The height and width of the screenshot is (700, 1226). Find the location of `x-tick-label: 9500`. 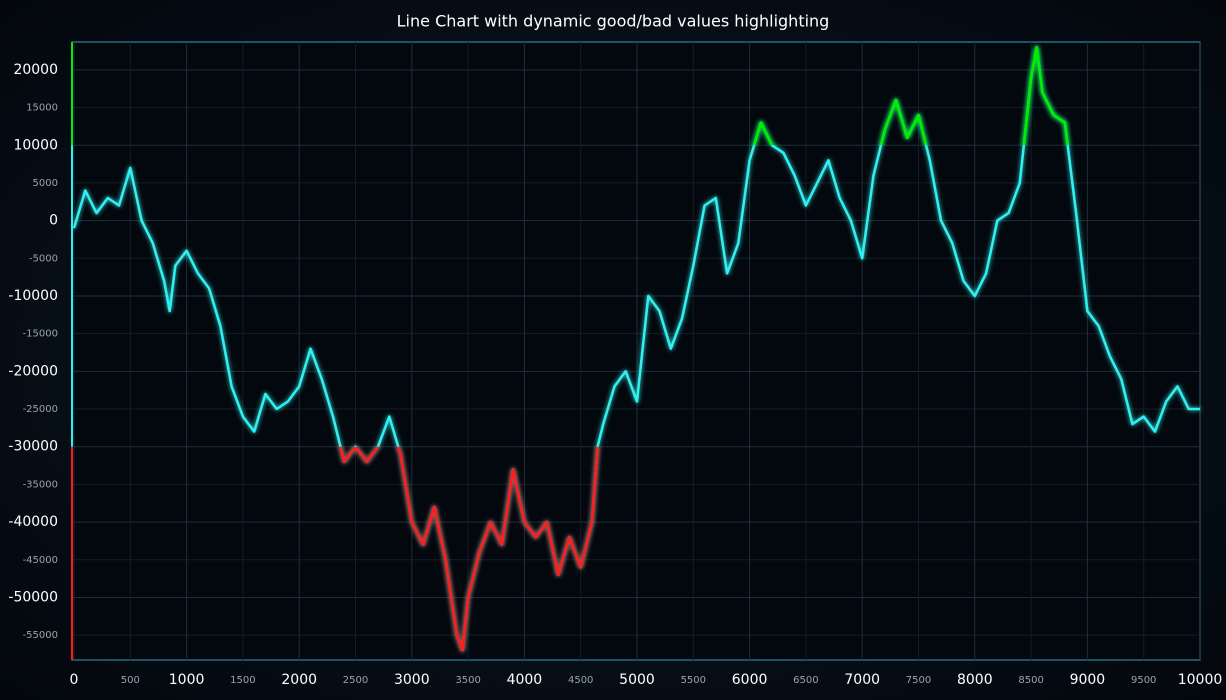

x-tick-label: 9500 is located at coordinates (1143, 680).